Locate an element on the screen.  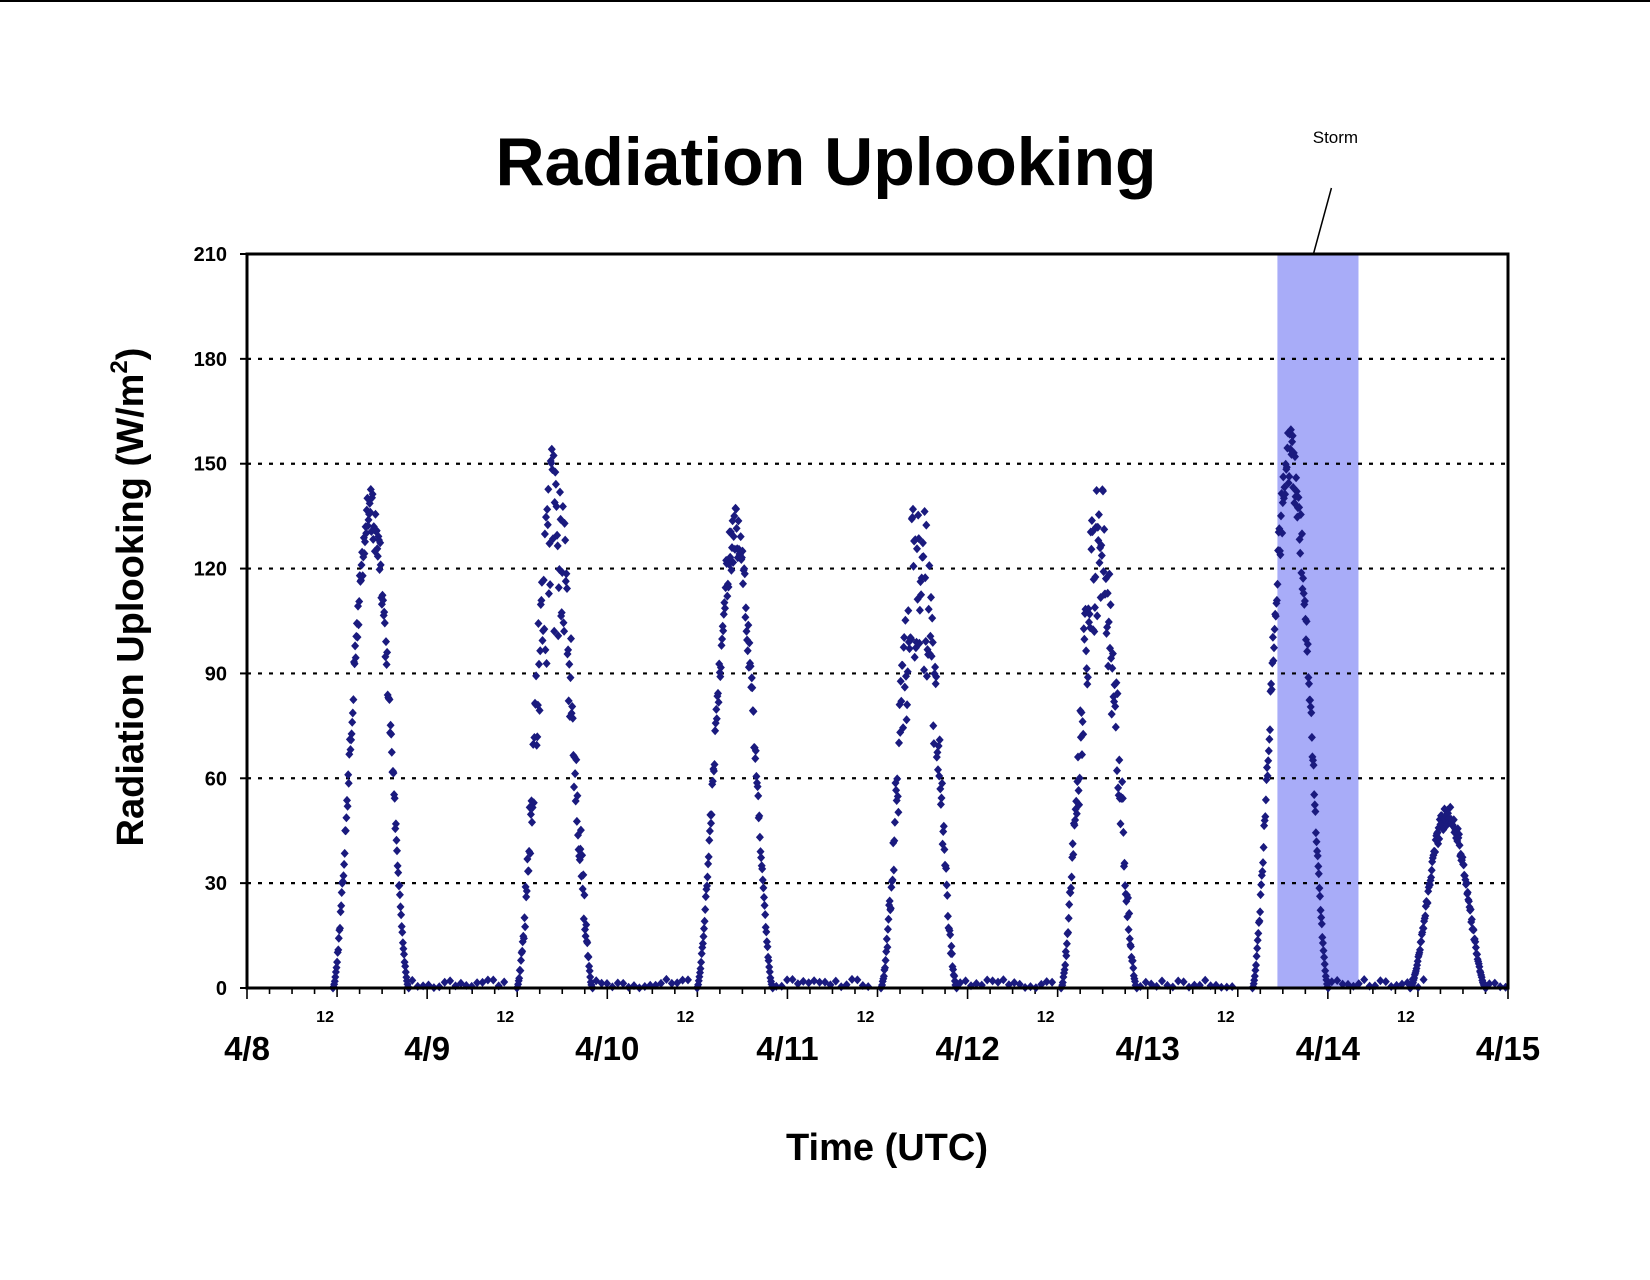
storm-shade is located at coordinates (1318, 621).